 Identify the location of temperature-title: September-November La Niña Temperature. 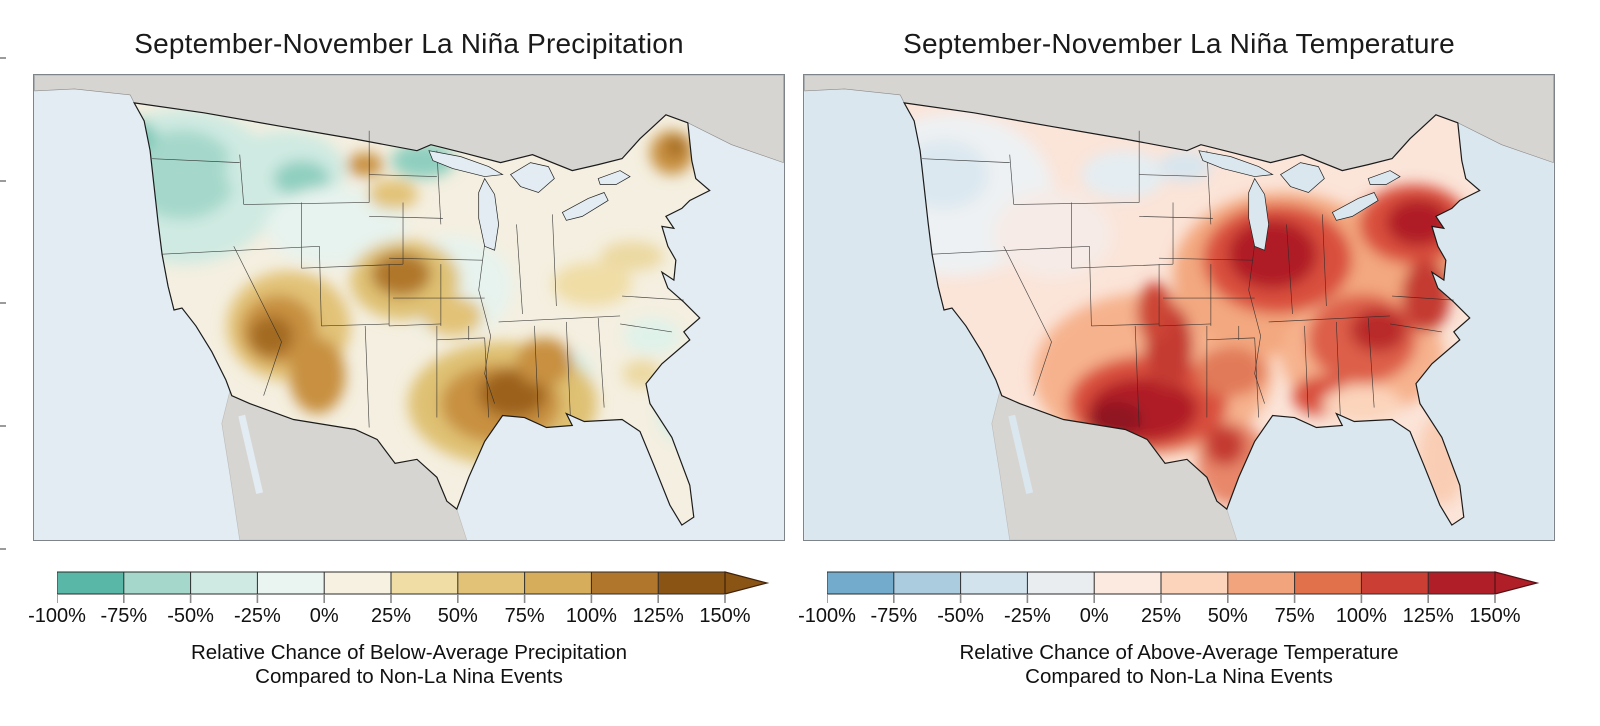
(1179, 43).